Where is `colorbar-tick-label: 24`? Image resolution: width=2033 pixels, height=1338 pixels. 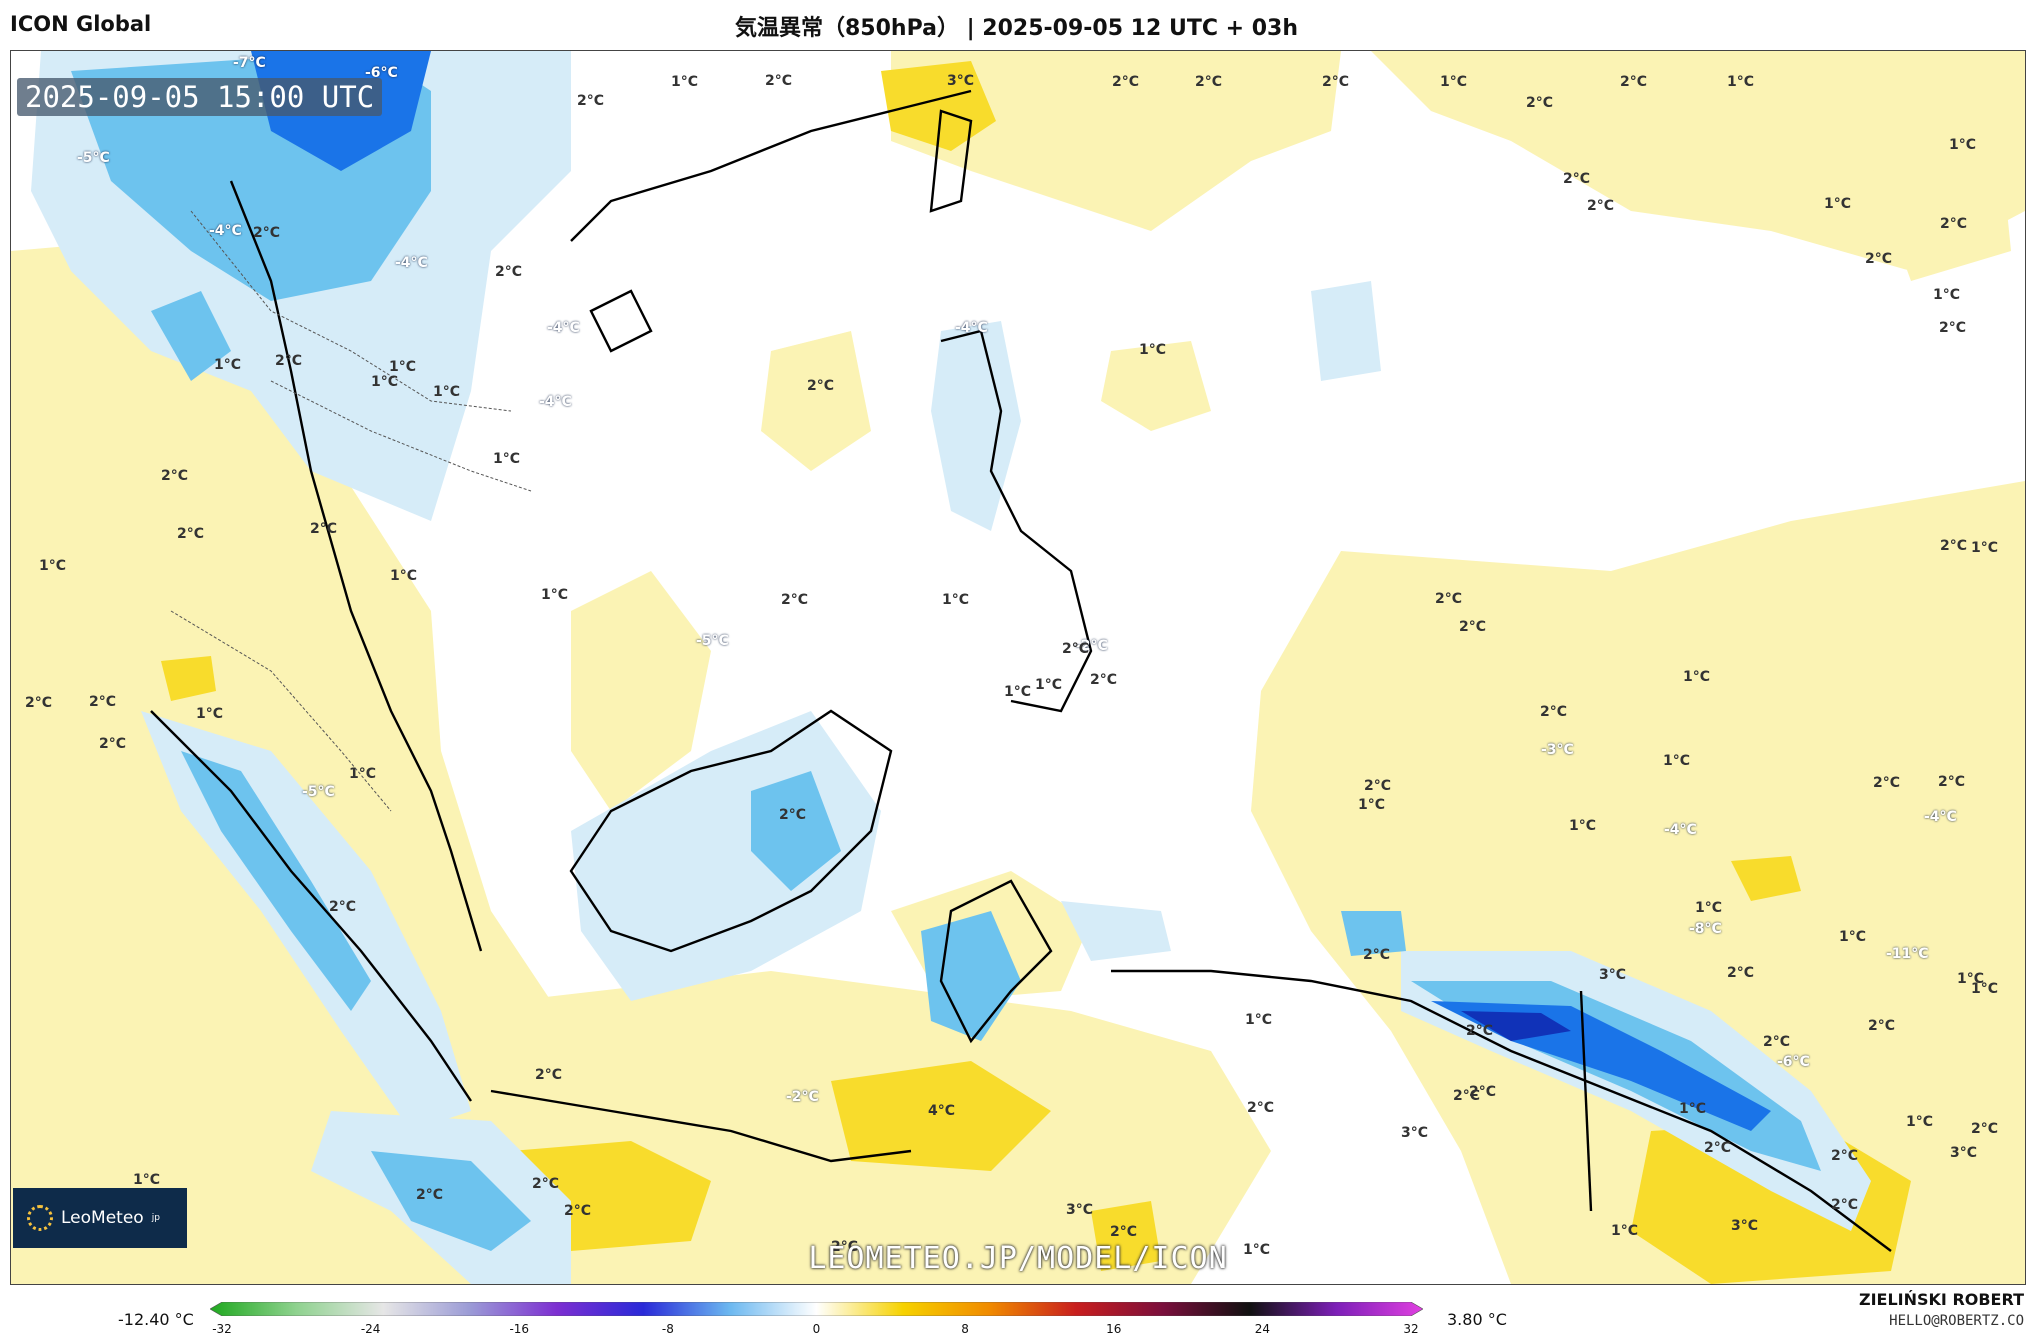 colorbar-tick-label: 24 is located at coordinates (1262, 1329).